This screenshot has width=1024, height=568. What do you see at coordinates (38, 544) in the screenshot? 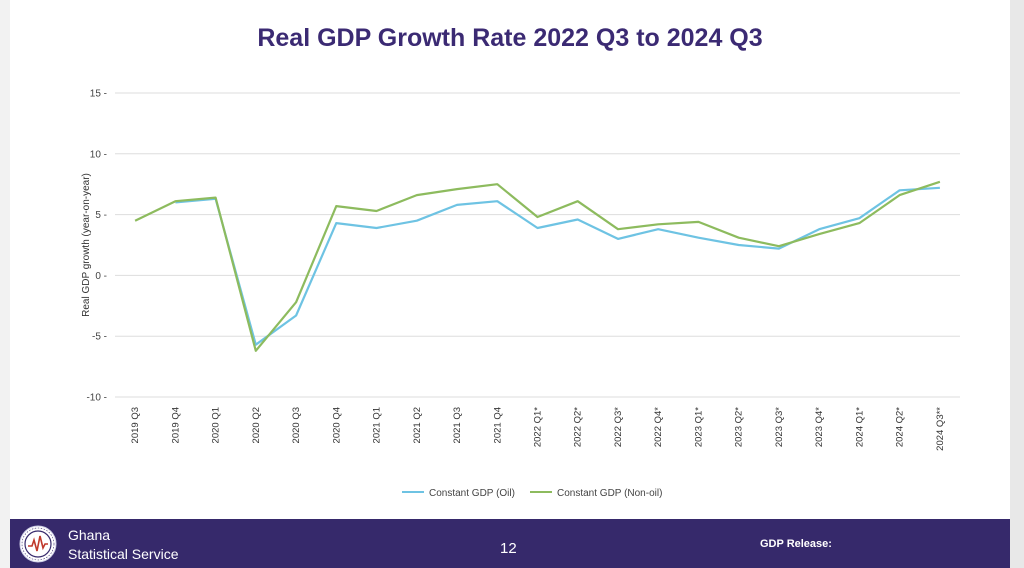
I see `ghana-statistical-service-seal-icon` at bounding box center [38, 544].